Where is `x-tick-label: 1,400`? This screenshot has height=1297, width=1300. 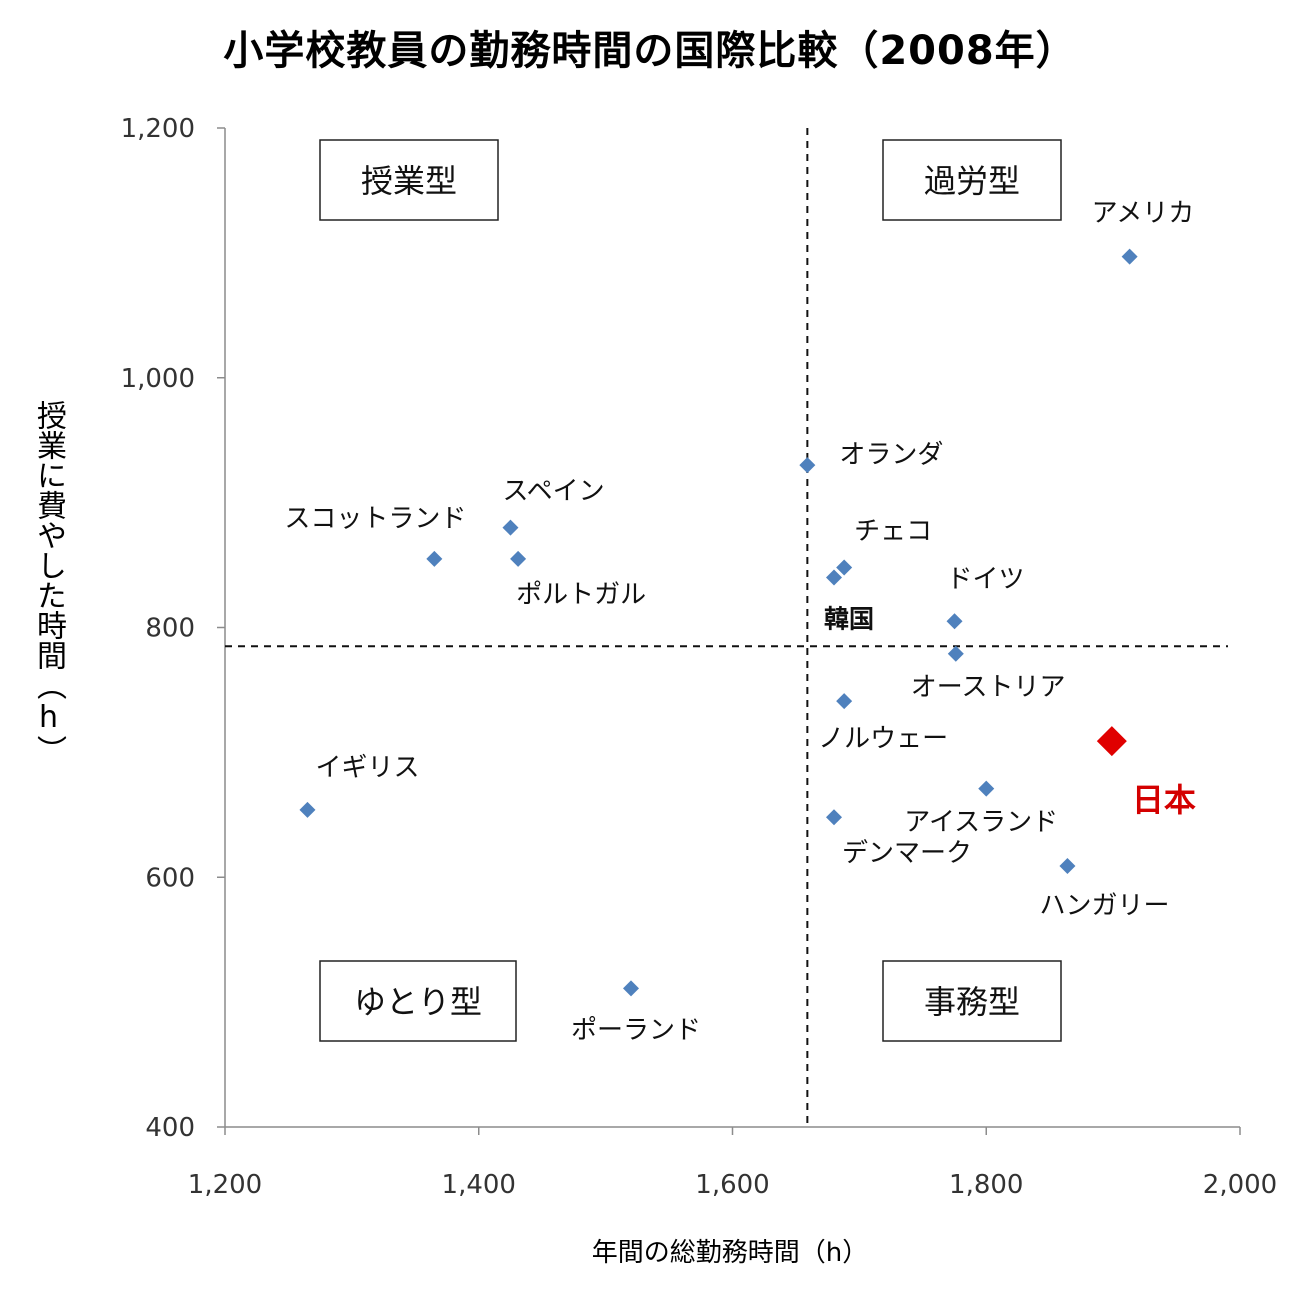
x-tick-label: 1,400 is located at coordinates (479, 1185).